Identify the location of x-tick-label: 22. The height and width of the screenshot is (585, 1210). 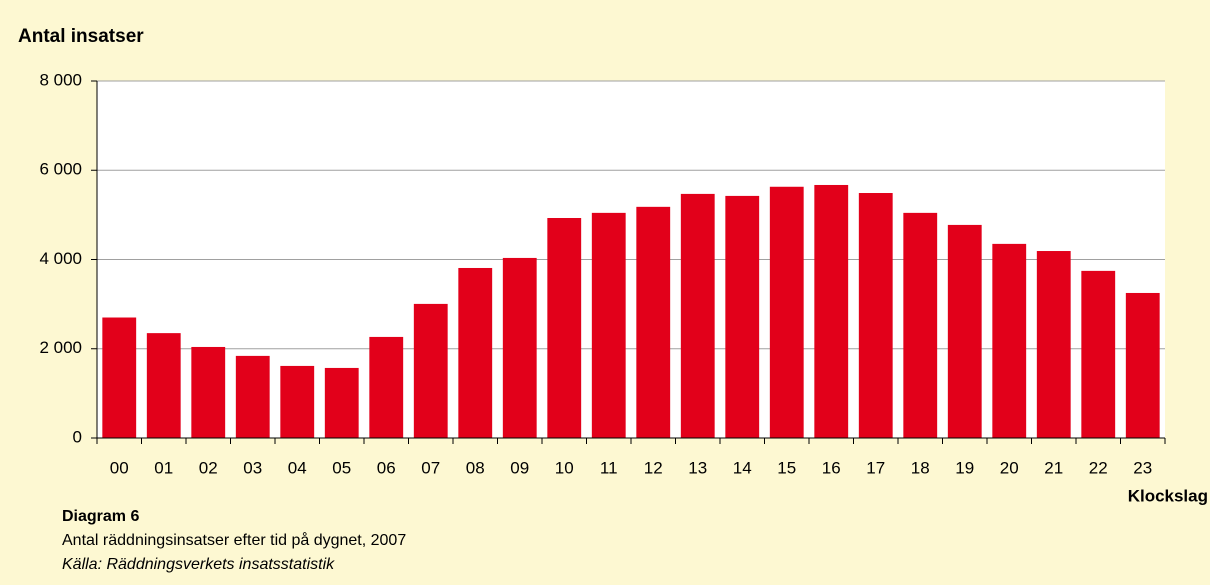
(1098, 467).